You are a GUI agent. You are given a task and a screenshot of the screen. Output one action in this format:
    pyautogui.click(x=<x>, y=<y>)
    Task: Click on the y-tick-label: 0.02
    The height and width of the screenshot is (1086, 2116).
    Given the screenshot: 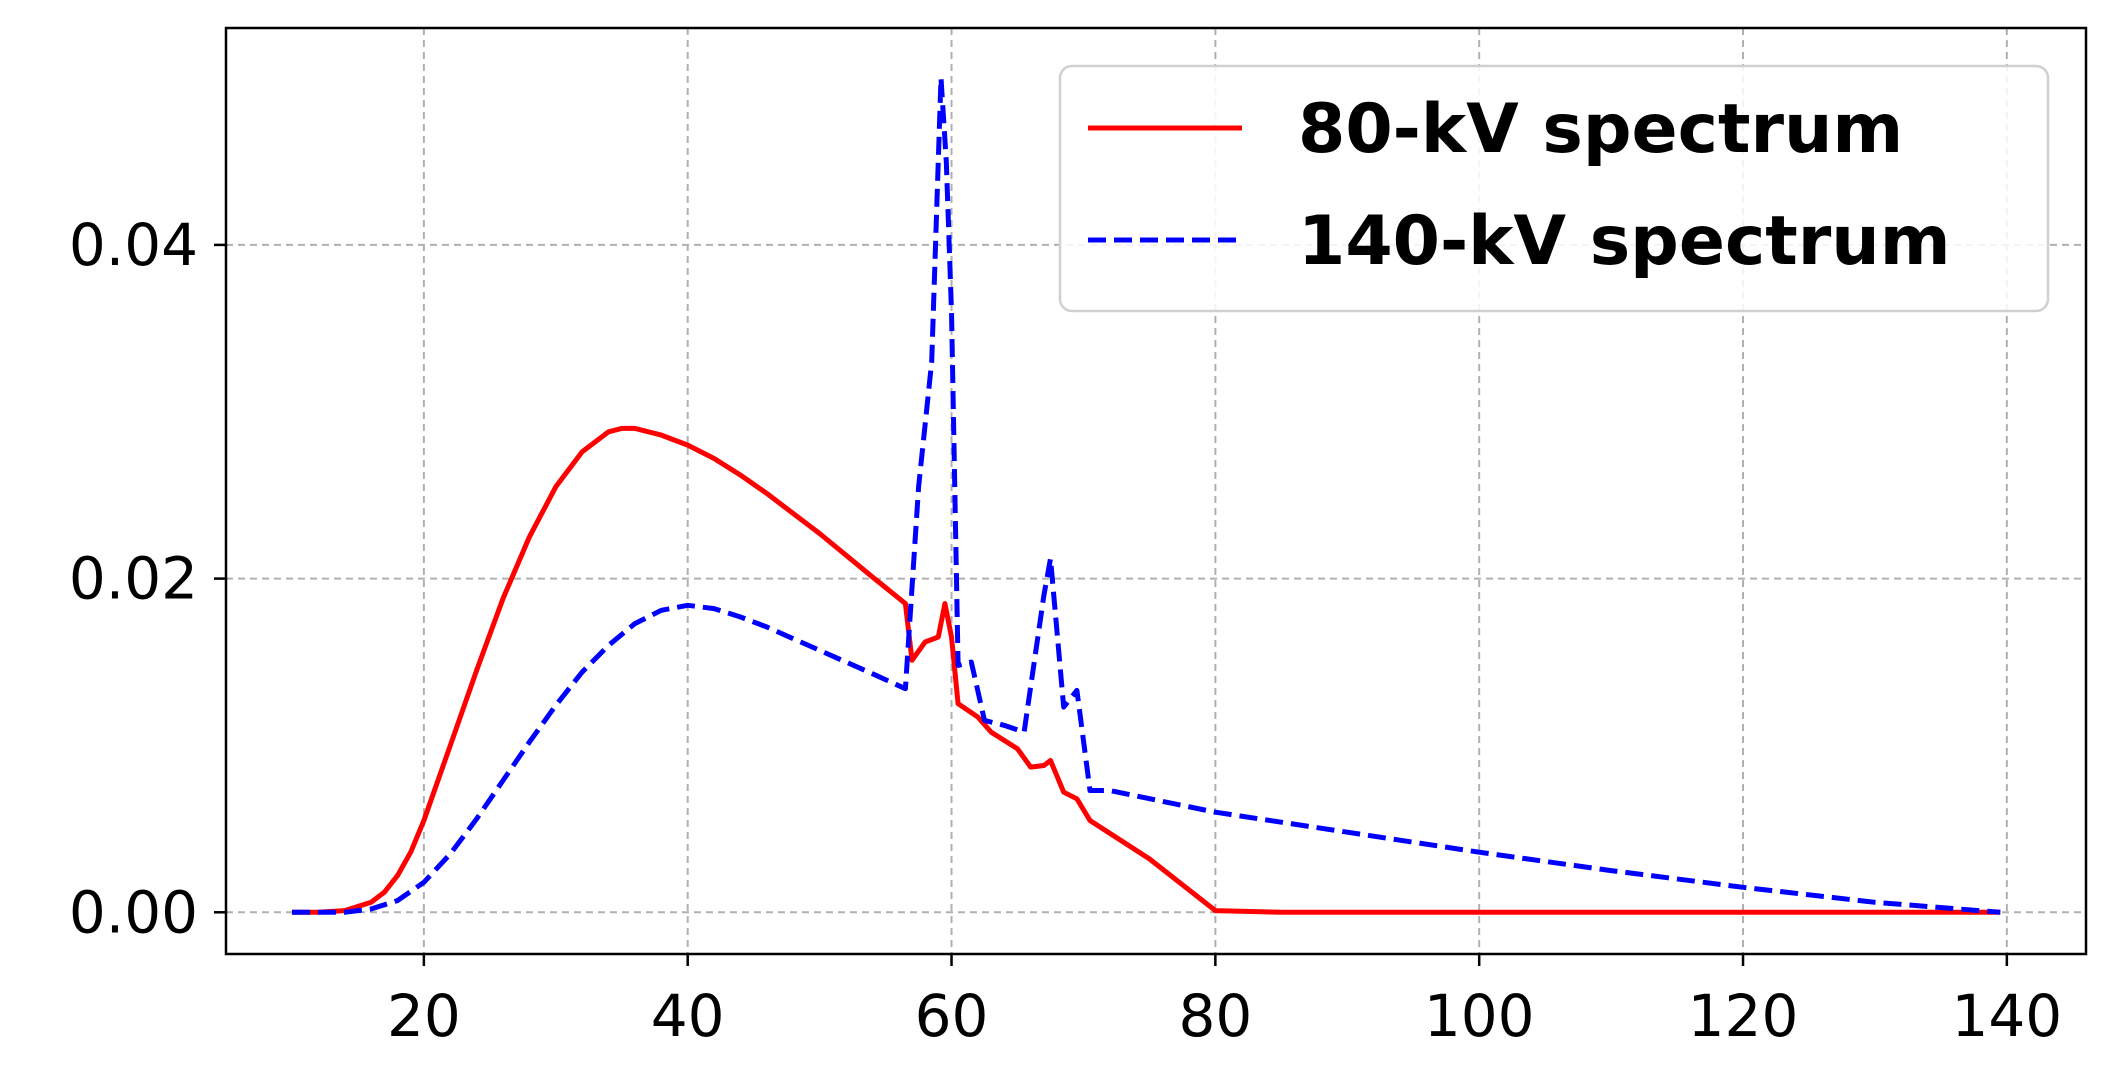 What is the action you would take?
    pyautogui.click(x=133, y=579)
    